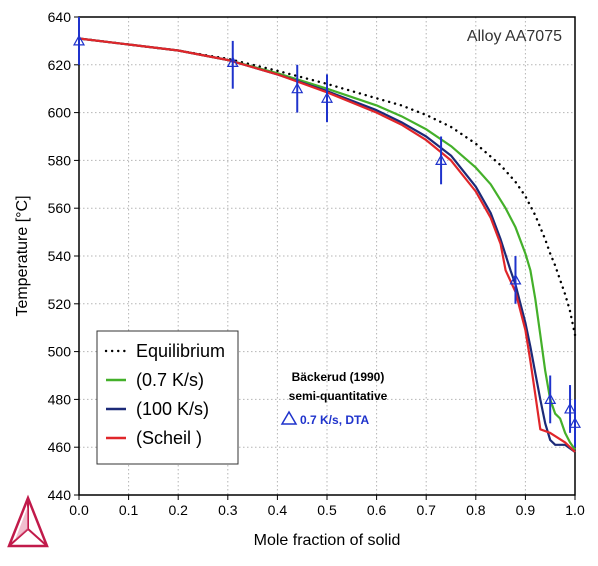 This screenshot has height=566, width=598. Describe the element at coordinates (60, 304) in the screenshot. I see `y-tick-label: 520` at that location.